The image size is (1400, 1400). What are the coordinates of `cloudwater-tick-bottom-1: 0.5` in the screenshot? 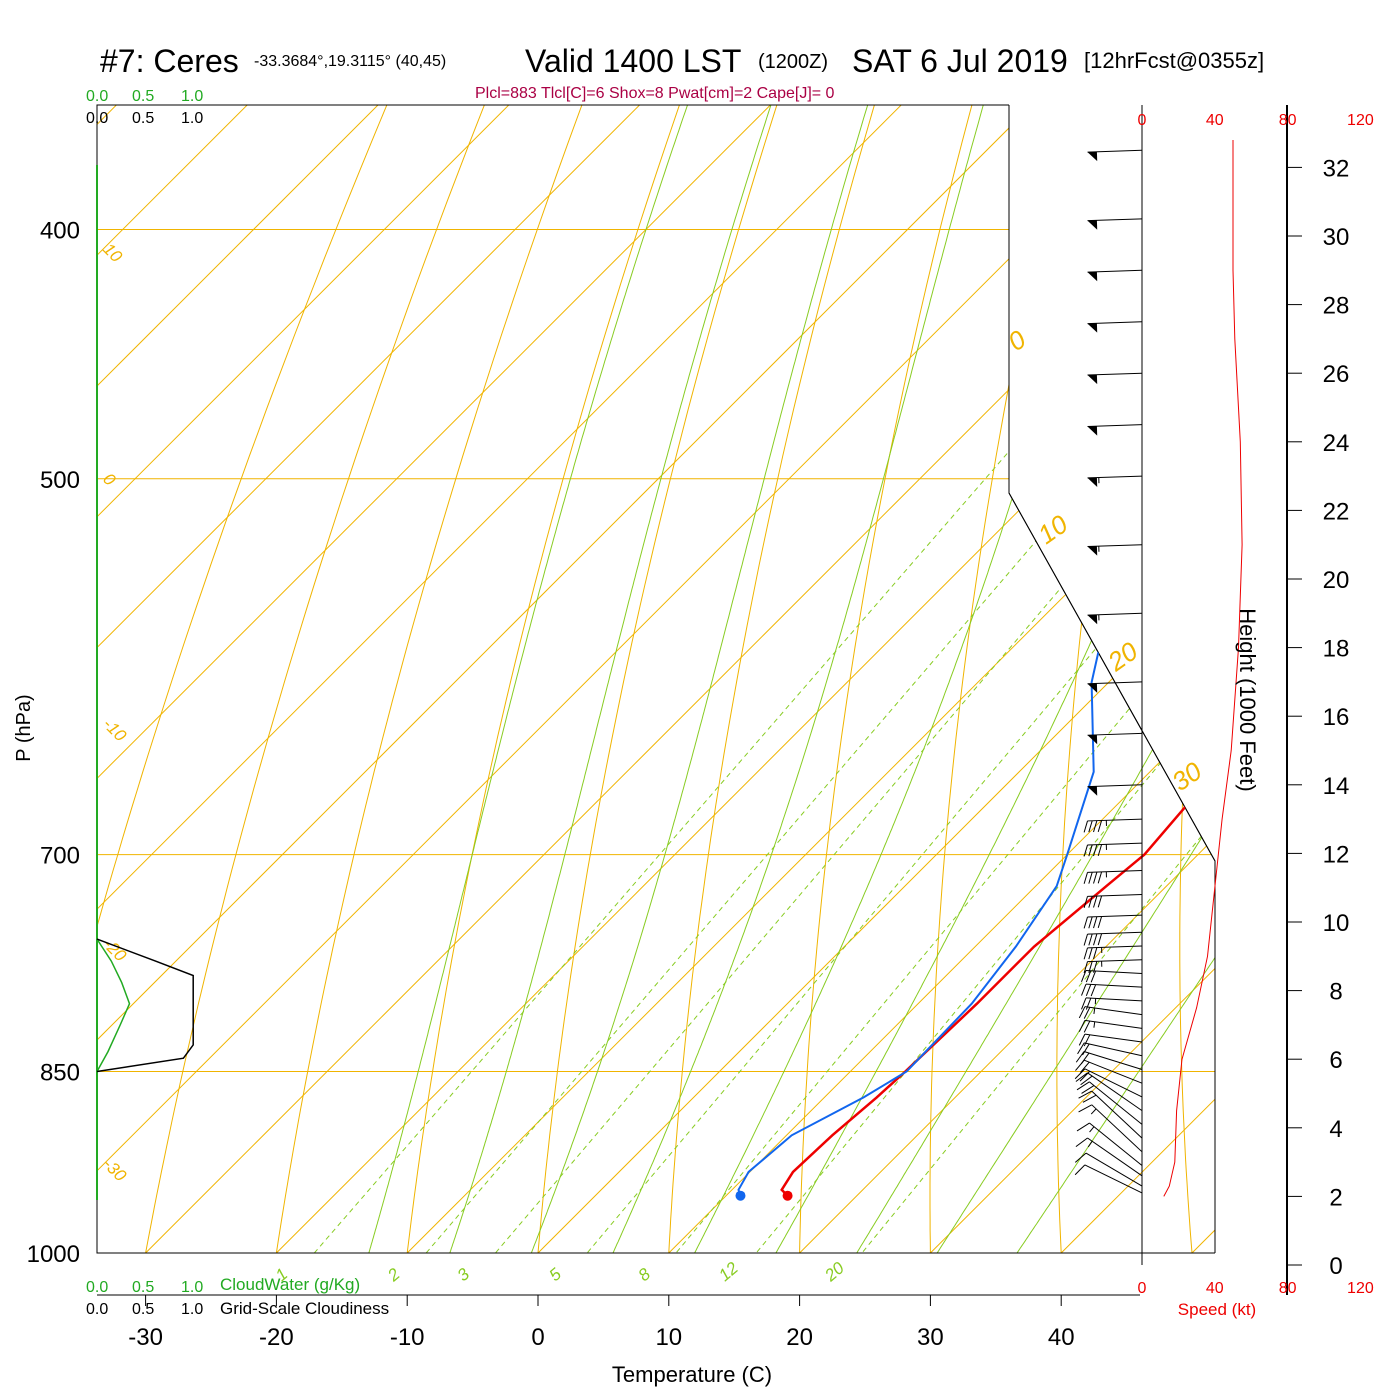 It's located at (143, 1287).